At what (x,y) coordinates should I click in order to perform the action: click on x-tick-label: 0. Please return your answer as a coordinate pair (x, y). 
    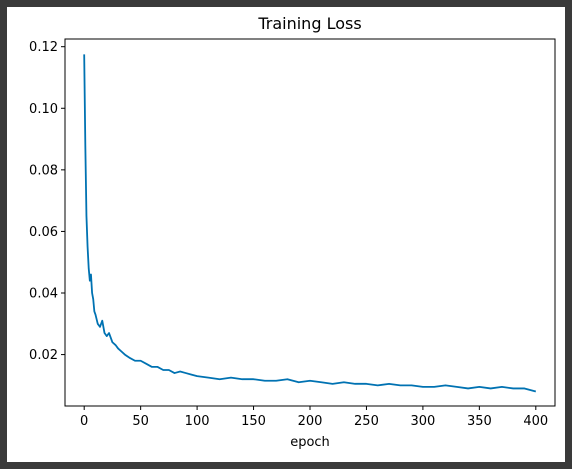
    Looking at the image, I should click on (84, 421).